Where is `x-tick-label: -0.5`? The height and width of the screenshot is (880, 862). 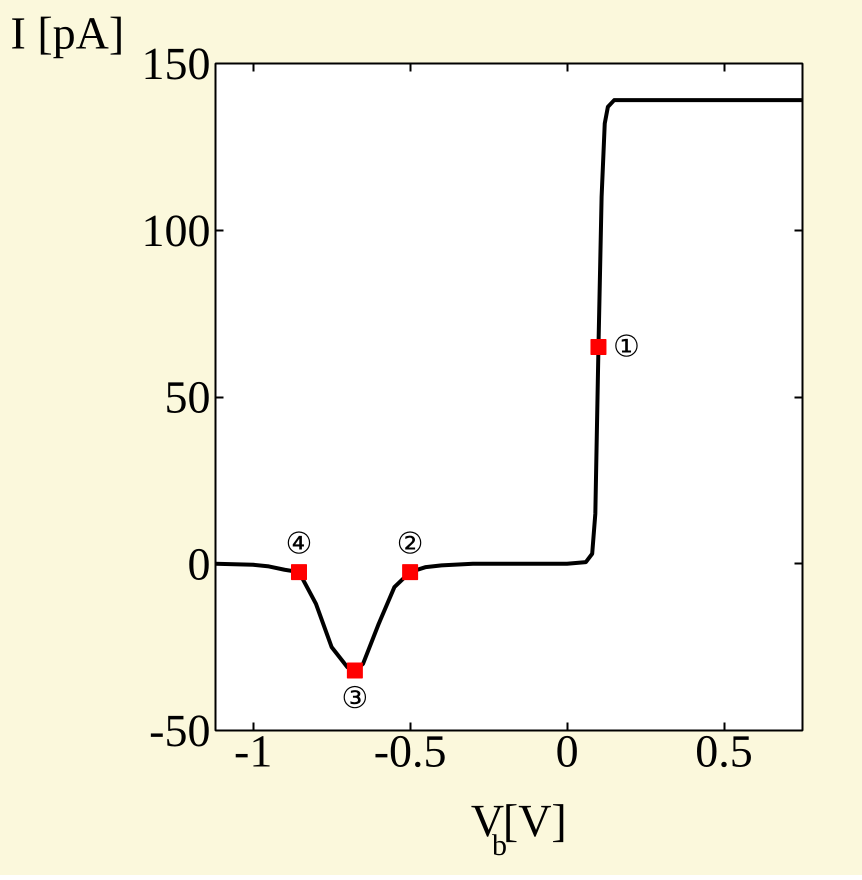 x-tick-label: -0.5 is located at coordinates (410, 751).